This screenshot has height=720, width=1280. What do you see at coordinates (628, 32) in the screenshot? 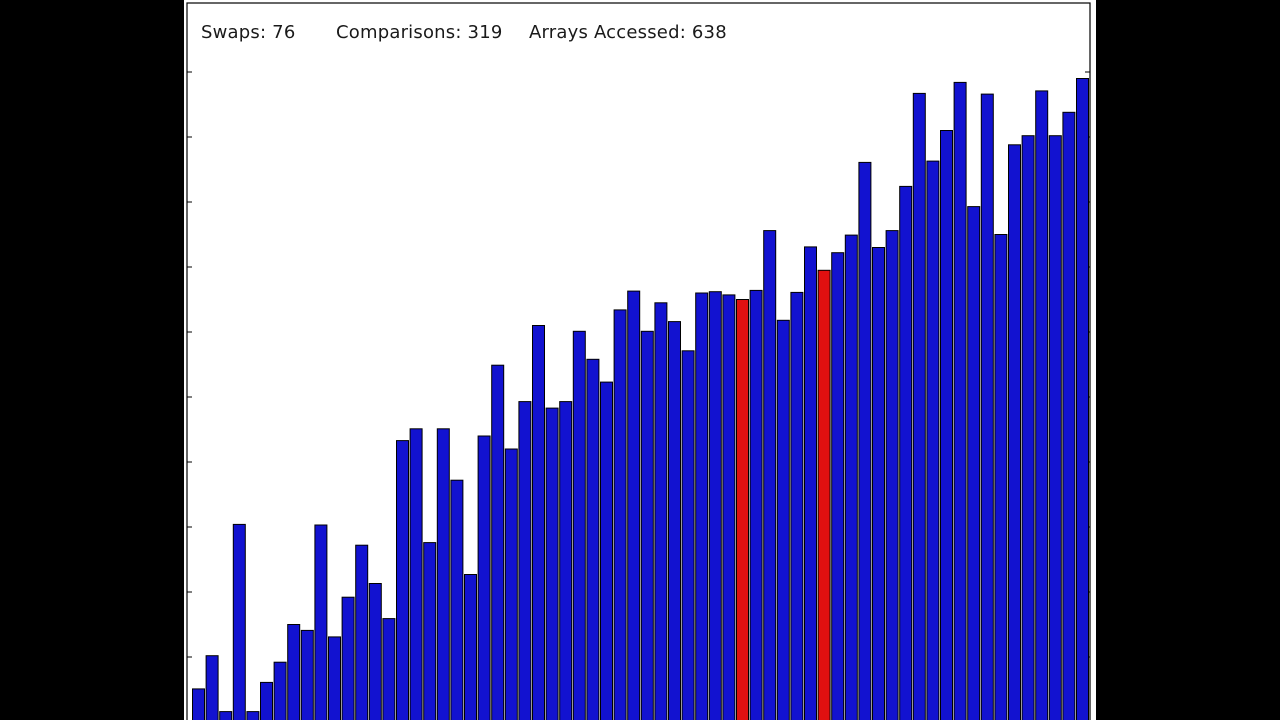
I see `arrays-accessed-counter: Arrays Accessed: 638` at bounding box center [628, 32].